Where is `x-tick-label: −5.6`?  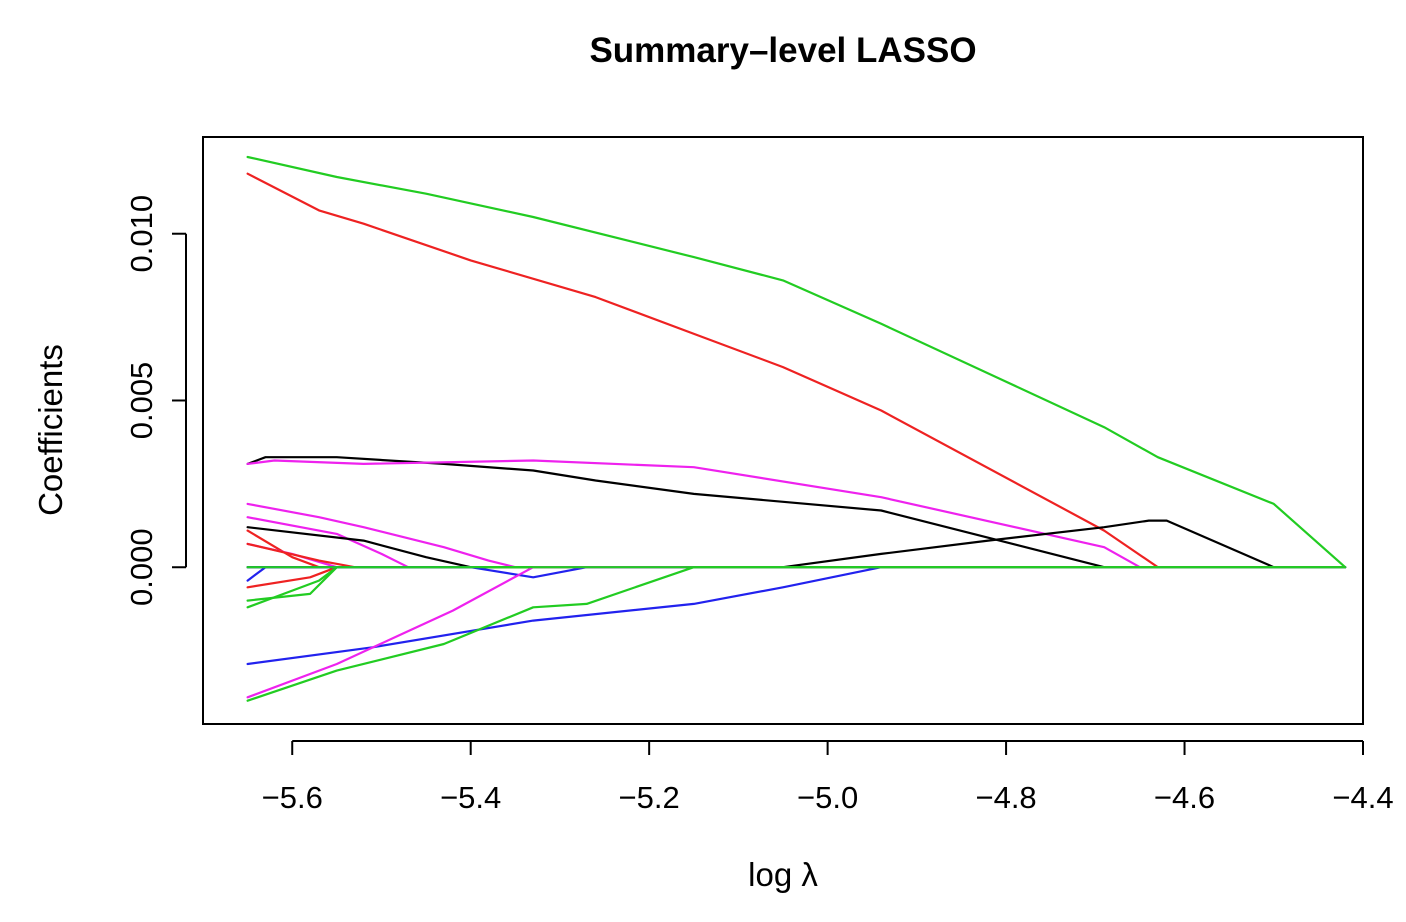 x-tick-label: −5.6 is located at coordinates (292, 797).